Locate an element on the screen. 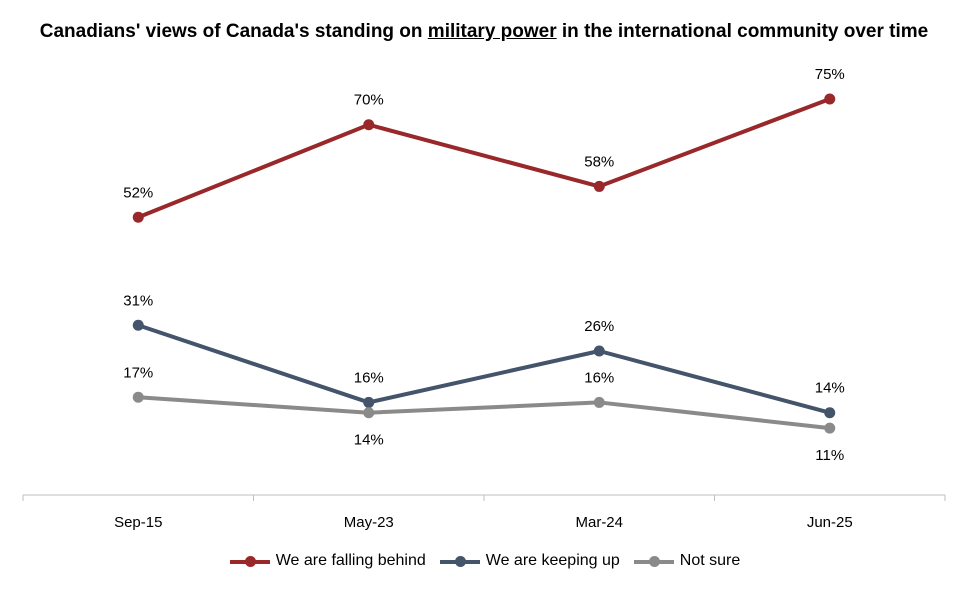 The width and height of the screenshot is (968, 594). legend-item: We are falling behind is located at coordinates (327, 561).